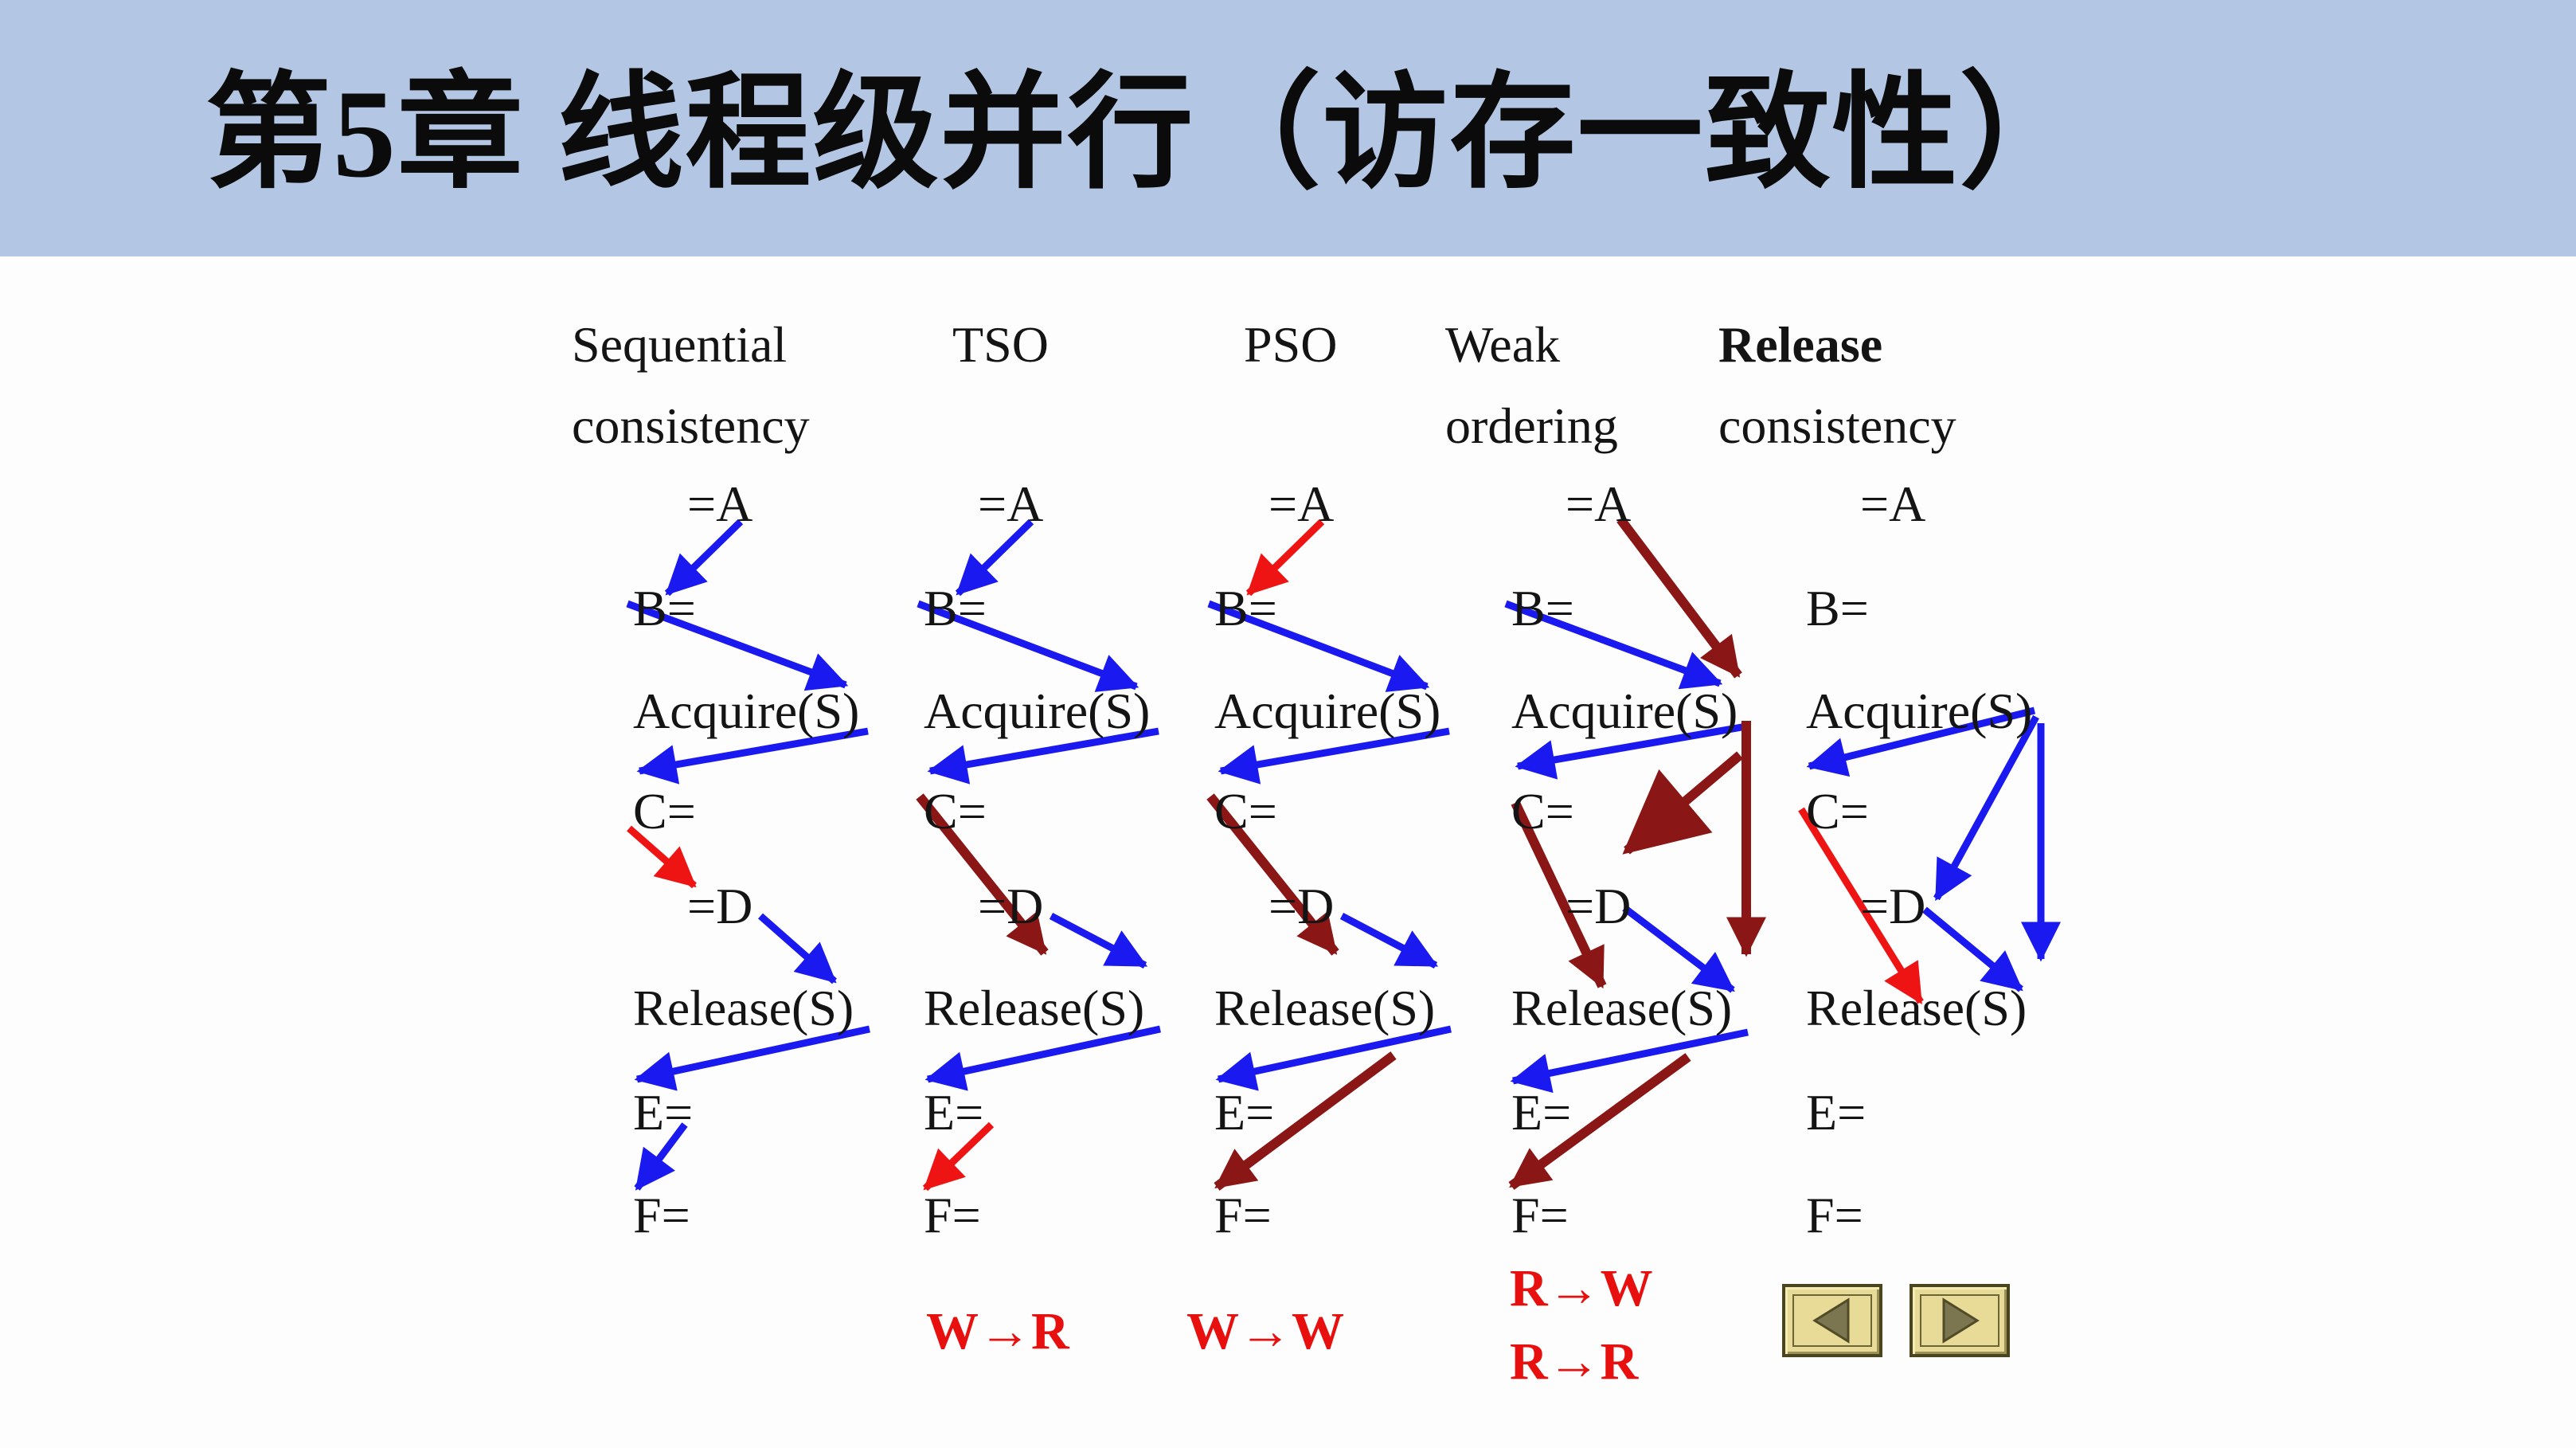 The height and width of the screenshot is (1448, 2576). I want to click on left-triangle-icon, so click(1831, 1321).